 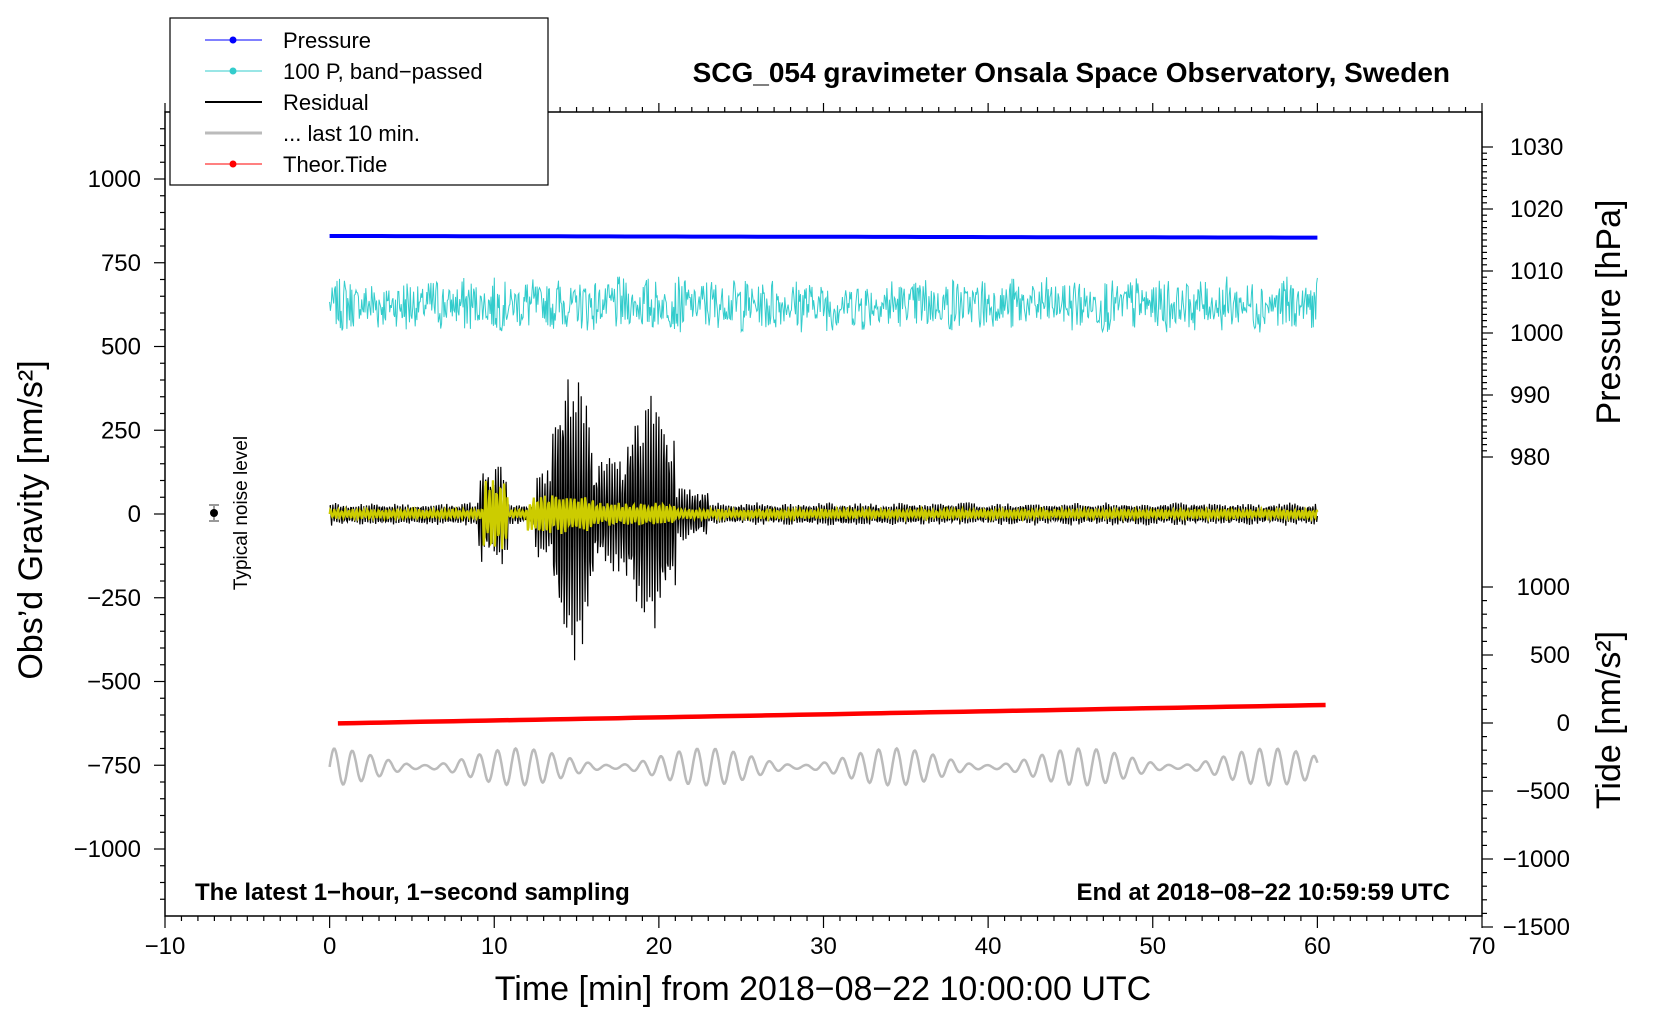 I want to click on noise-level-label: Typical noise level, so click(x=241, y=513).